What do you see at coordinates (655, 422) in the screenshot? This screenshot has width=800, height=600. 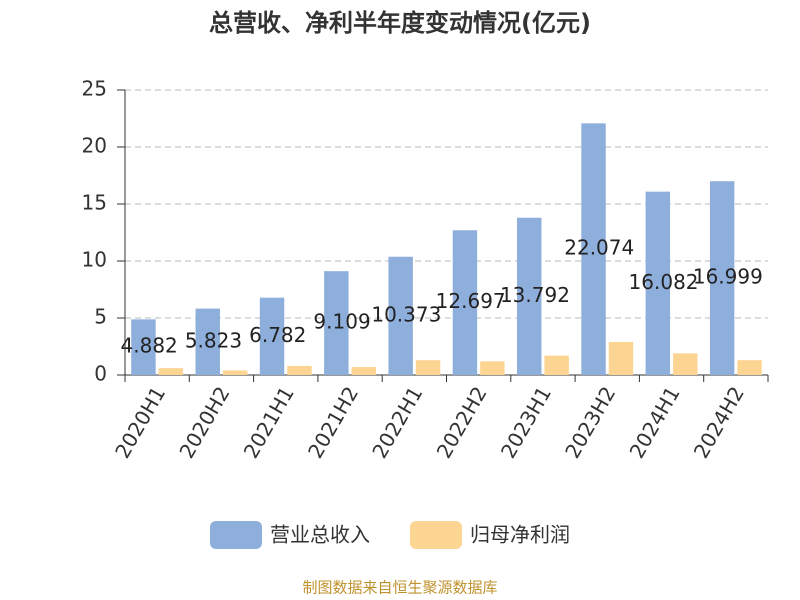 I see `x-tick-label: 2024H1` at bounding box center [655, 422].